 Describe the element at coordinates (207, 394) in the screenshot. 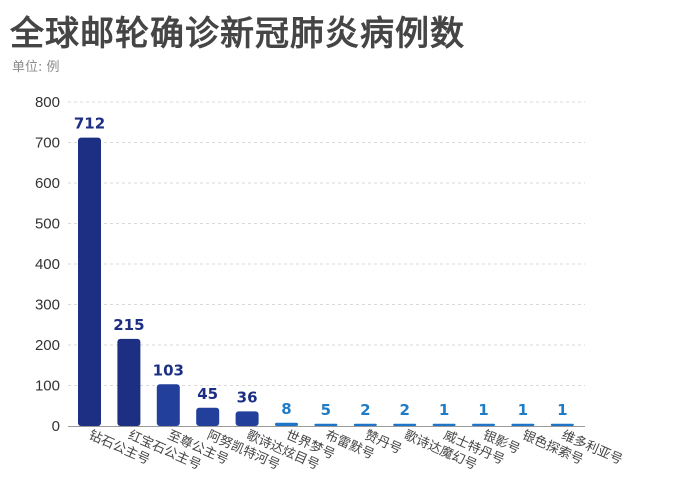

I see `value-label: 45` at that location.